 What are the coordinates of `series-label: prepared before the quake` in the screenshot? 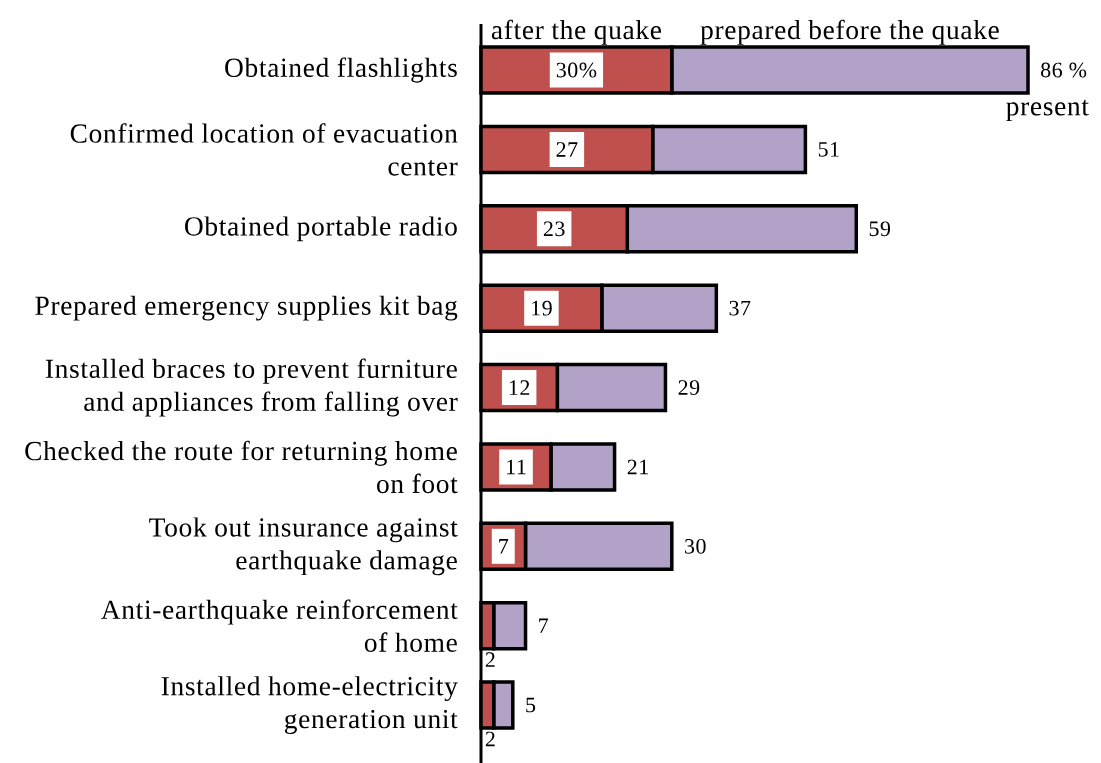 It's located at (849, 32).